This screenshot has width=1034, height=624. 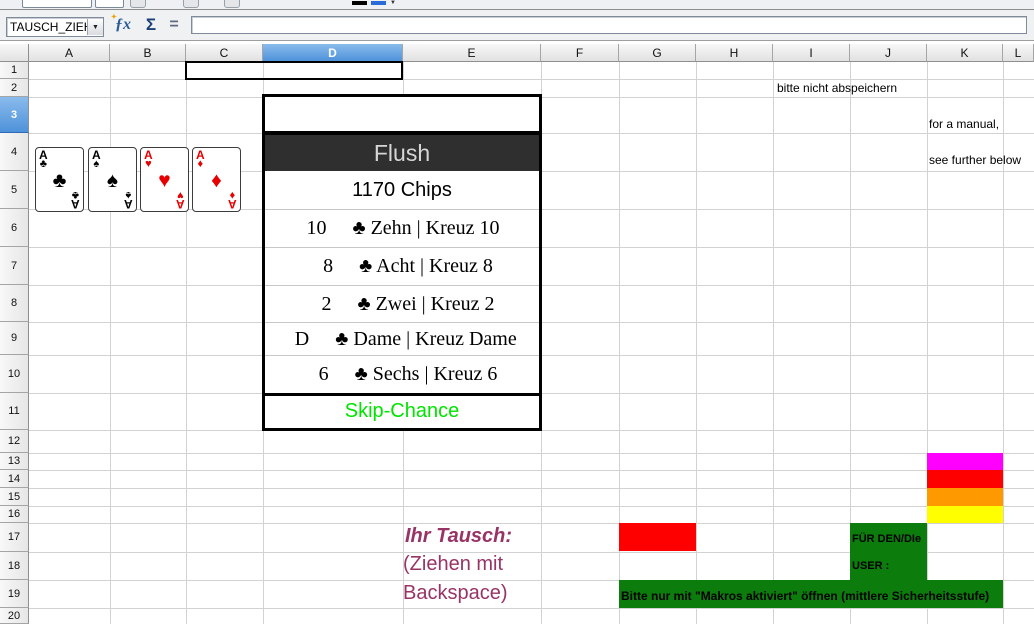 I want to click on column-header-L: L, so click(x=1018, y=53).